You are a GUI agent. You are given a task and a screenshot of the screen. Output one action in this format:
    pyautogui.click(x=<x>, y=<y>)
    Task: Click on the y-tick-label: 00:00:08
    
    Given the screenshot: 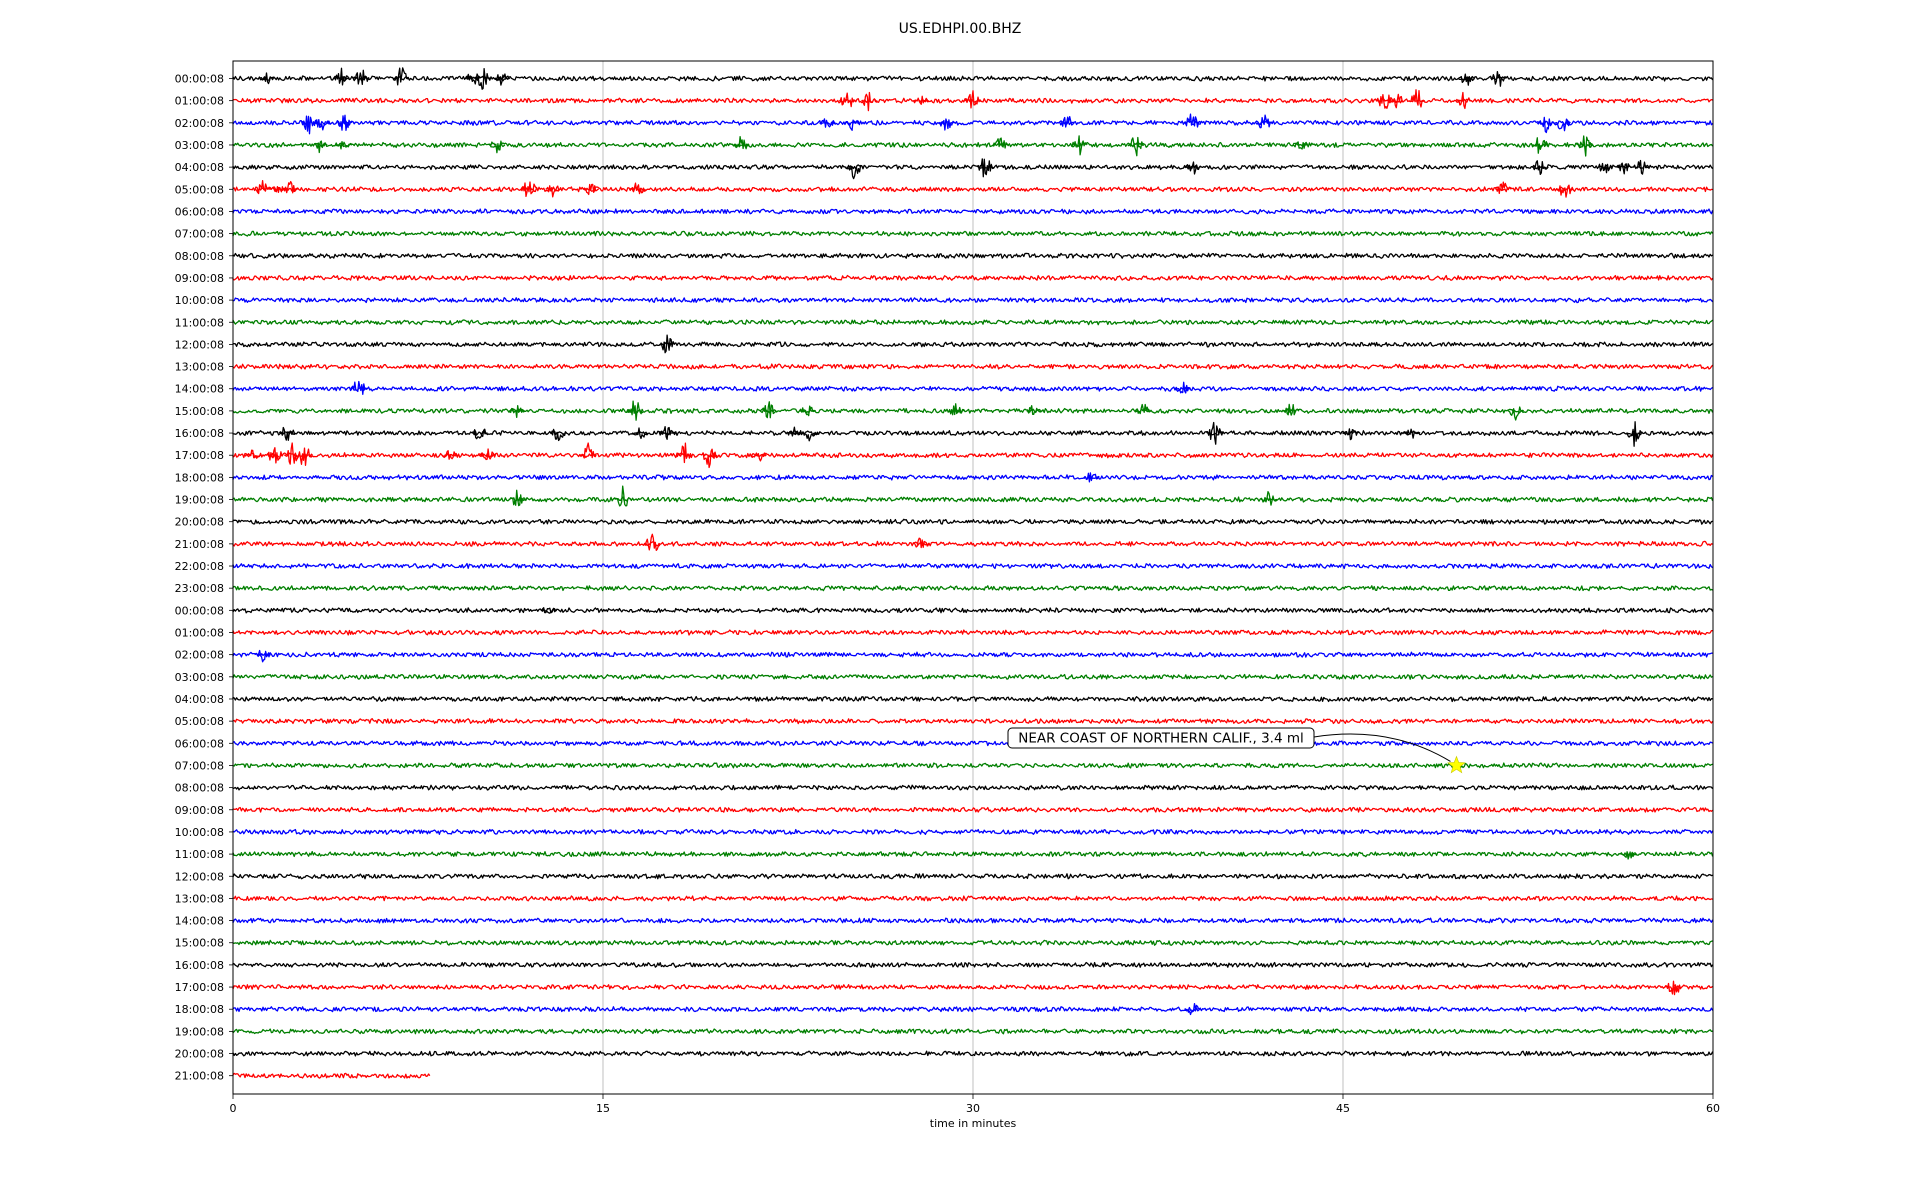 What is the action you would take?
    pyautogui.click(x=199, y=610)
    